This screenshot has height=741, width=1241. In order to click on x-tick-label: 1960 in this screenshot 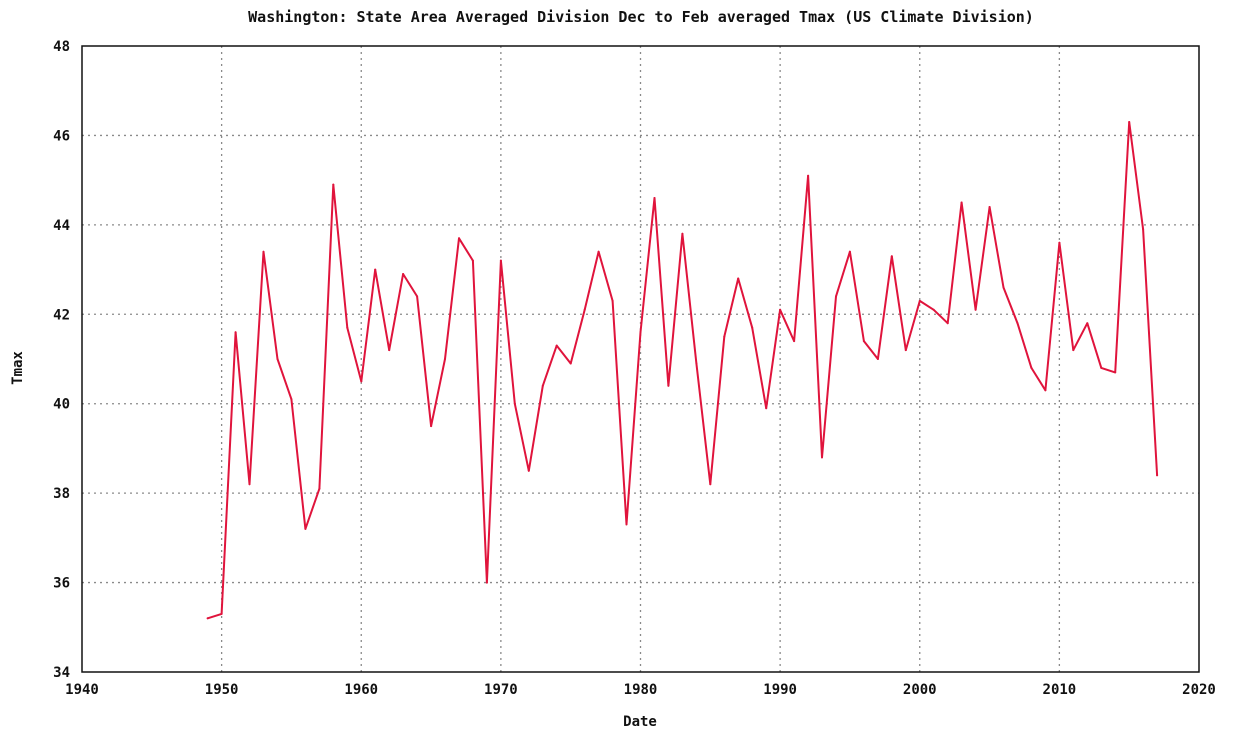, I will do `click(361, 690)`.